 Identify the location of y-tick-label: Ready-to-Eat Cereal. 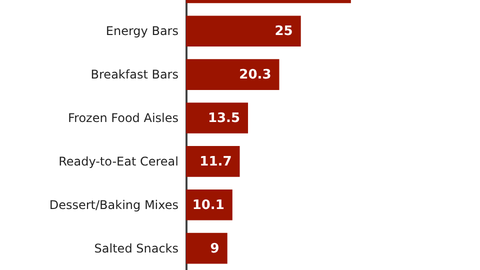
(118, 161).